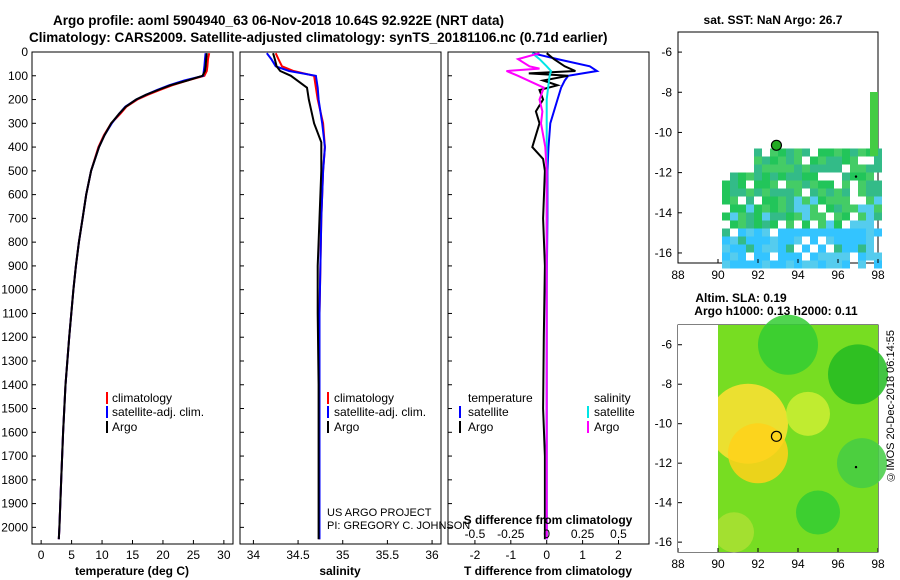 The image size is (900, 580). Describe the element at coordinates (14, 504) in the screenshot. I see `y-tick-label: 1900` at that location.